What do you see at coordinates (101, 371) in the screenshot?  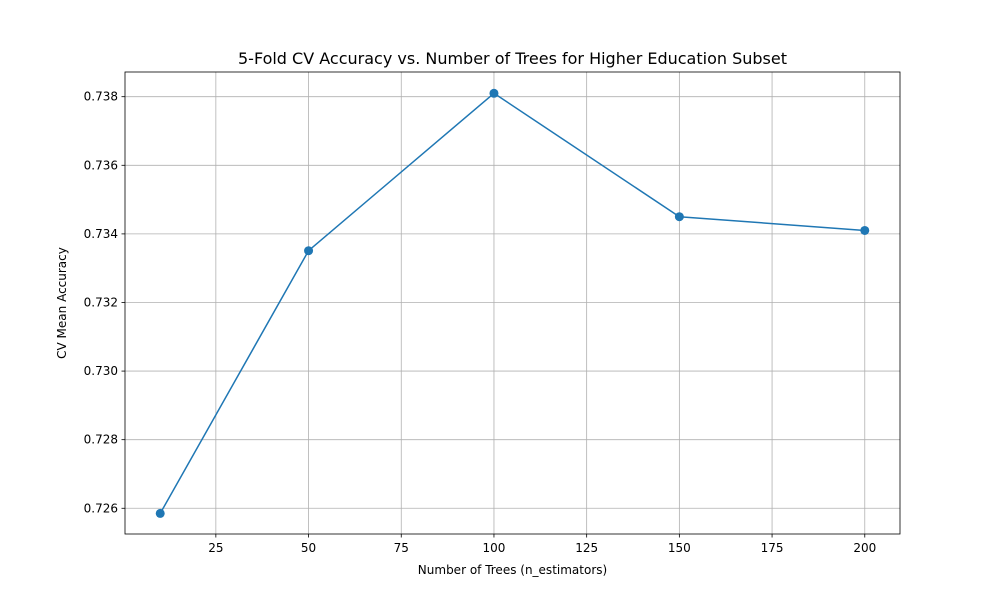 I see `y-tick-label: 0.730` at bounding box center [101, 371].